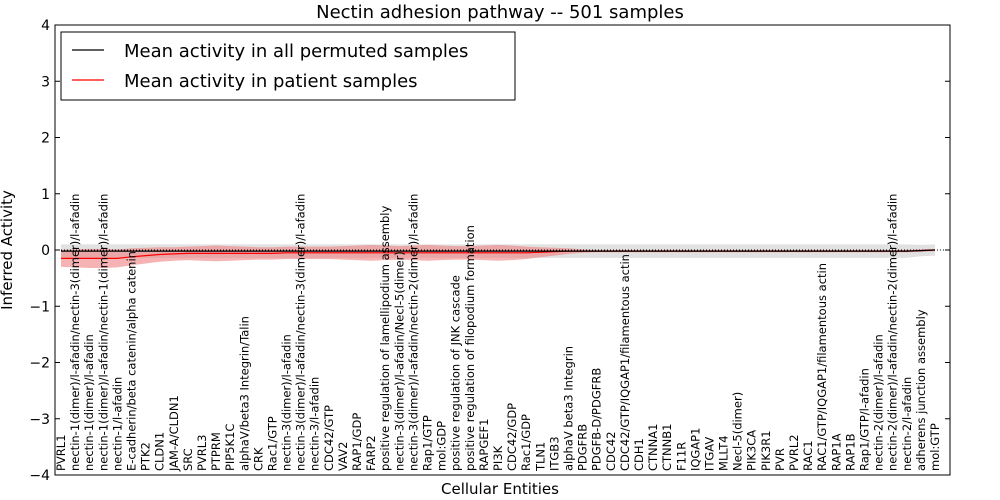 Image resolution: width=1000 pixels, height=500 pixels. What do you see at coordinates (766, 450) in the screenshot?
I see `entity-label: PIK3R1` at bounding box center [766, 450].